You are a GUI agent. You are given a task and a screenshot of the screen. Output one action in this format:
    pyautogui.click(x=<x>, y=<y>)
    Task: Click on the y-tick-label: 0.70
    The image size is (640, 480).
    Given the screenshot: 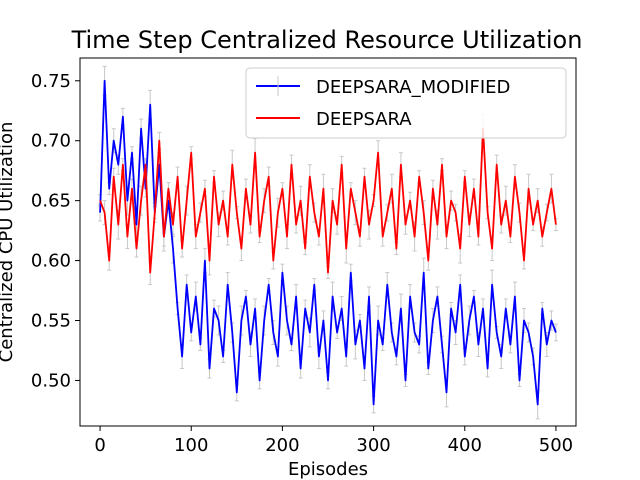 What is the action you would take?
    pyautogui.click(x=51, y=141)
    